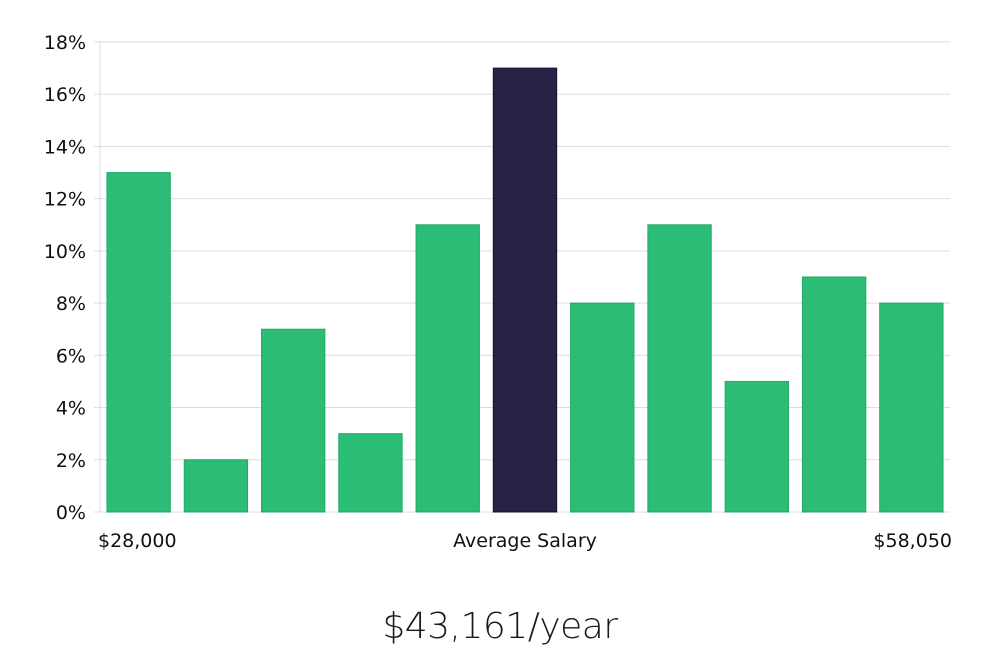 The image size is (1000, 660). Describe the element at coordinates (65, 200) in the screenshot. I see `y-tick-label: 12%` at that location.